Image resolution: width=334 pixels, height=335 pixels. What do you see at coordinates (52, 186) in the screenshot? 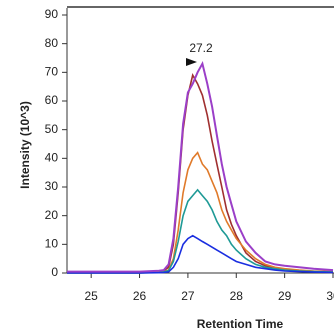
I see `y-tick-label: 30` at bounding box center [52, 186].